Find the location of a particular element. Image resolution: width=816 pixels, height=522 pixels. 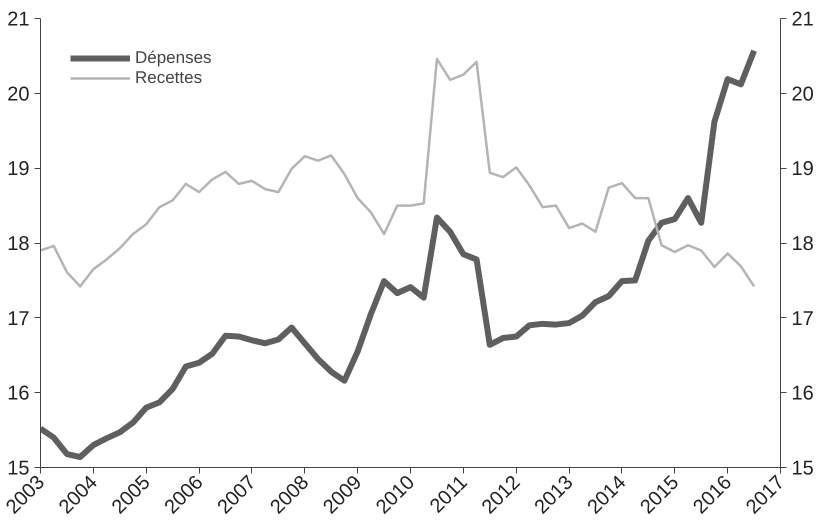

y2-tick-label: 21 is located at coordinates (803, 19).